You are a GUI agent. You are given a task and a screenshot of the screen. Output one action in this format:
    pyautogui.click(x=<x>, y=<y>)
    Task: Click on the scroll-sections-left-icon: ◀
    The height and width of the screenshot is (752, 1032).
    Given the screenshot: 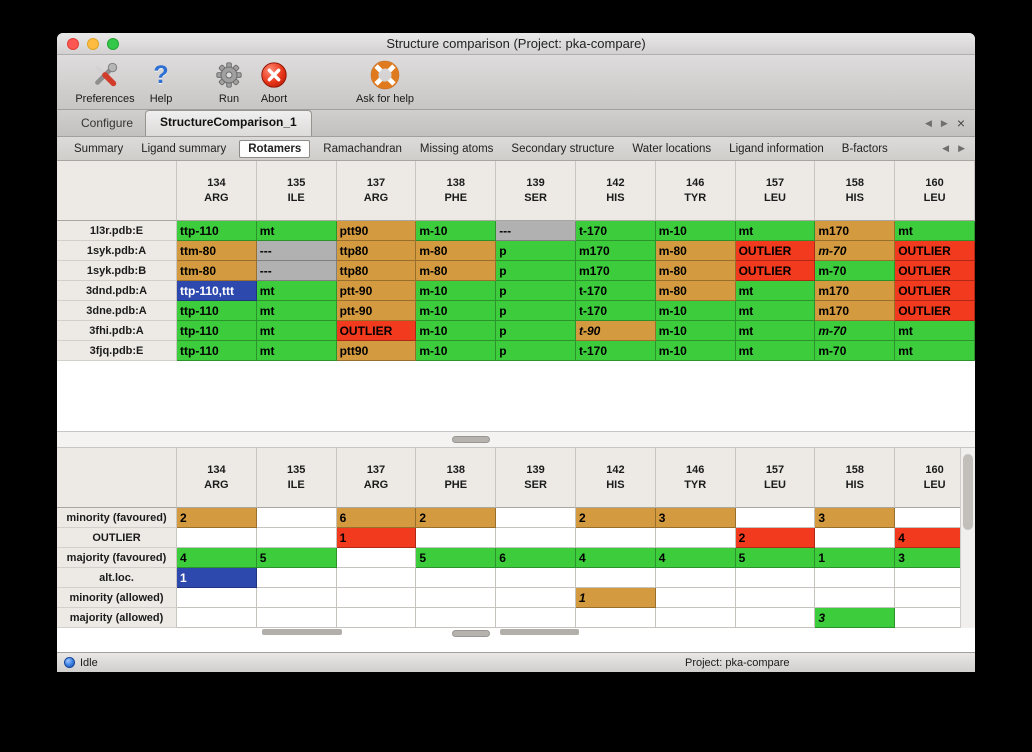 What is the action you would take?
    pyautogui.click(x=946, y=148)
    